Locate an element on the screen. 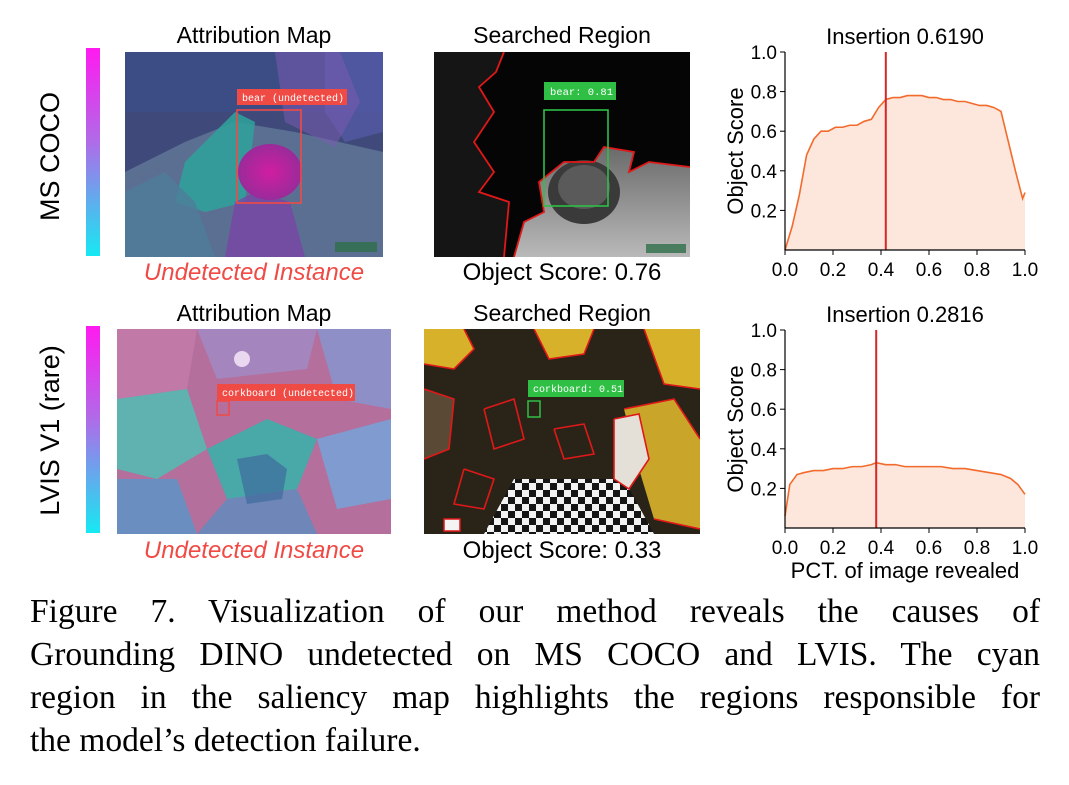  row1-attr-bbox-label: bear (undetected) is located at coordinates (293, 99).